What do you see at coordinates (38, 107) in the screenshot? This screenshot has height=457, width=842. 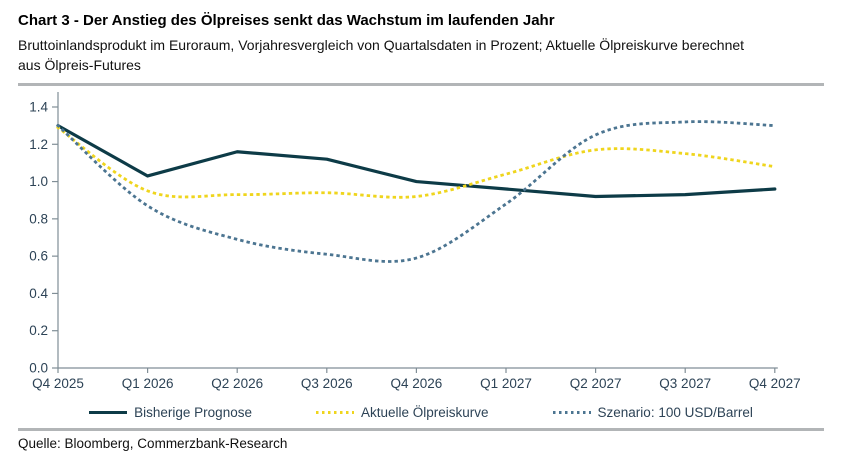 I see `y-tick-label: 1.4` at bounding box center [38, 107].